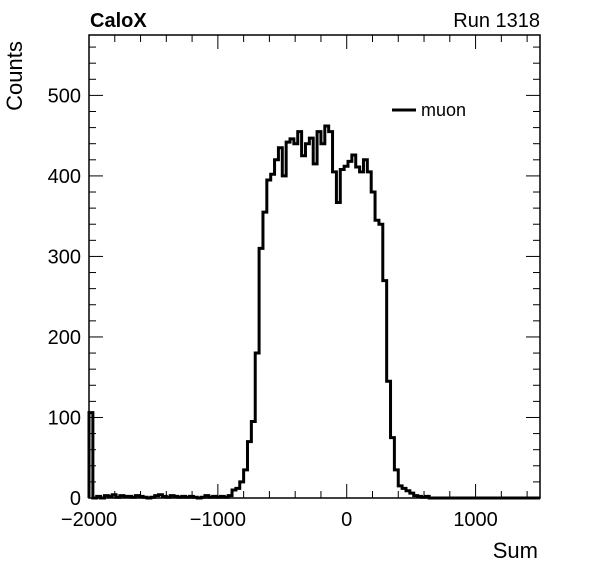  What do you see at coordinates (118, 21) in the screenshot?
I see `header-left-label: CaloX` at bounding box center [118, 21].